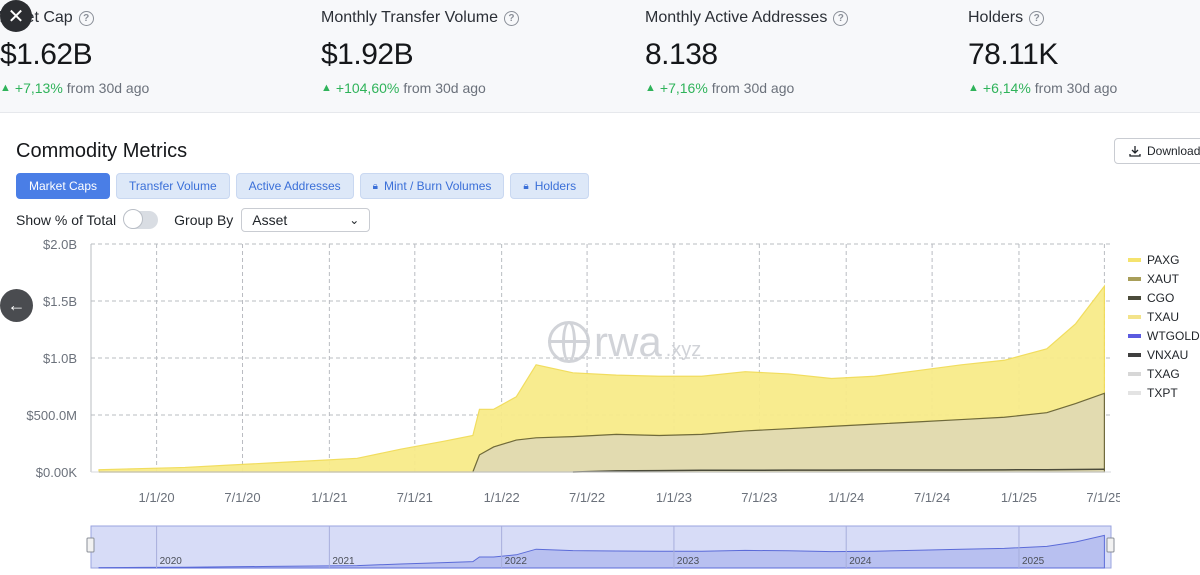 This screenshot has width=1200, height=575. Describe the element at coordinates (838, 470) in the screenshot. I see `line-cgo` at that location.